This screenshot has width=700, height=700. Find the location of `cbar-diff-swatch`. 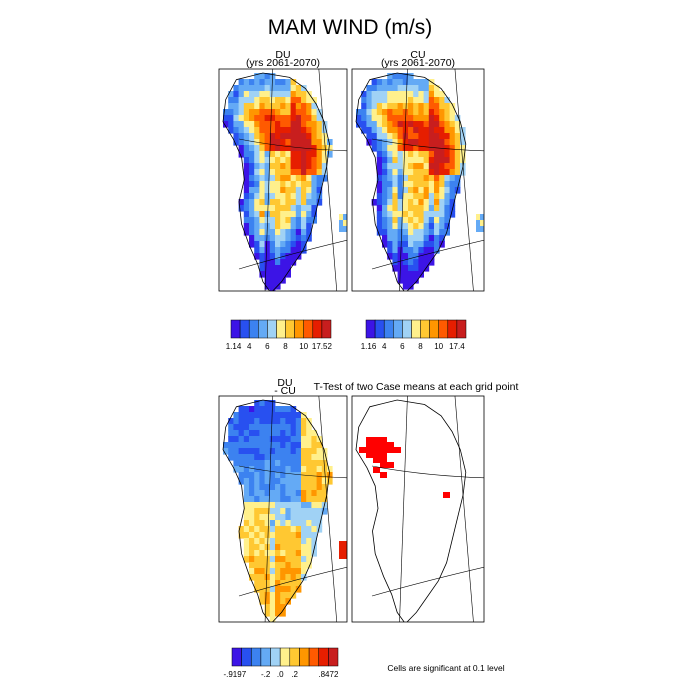

cbar-diff-swatch is located at coordinates (323, 657).